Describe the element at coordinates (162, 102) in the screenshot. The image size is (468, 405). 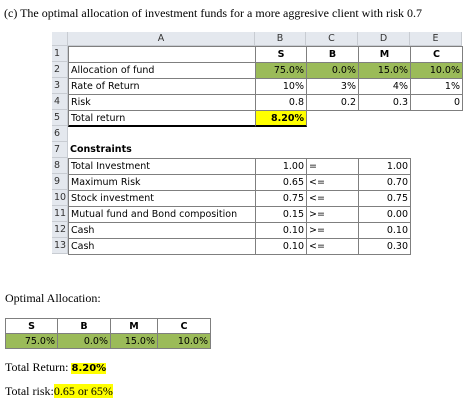
I see `cell: Risk` at that location.